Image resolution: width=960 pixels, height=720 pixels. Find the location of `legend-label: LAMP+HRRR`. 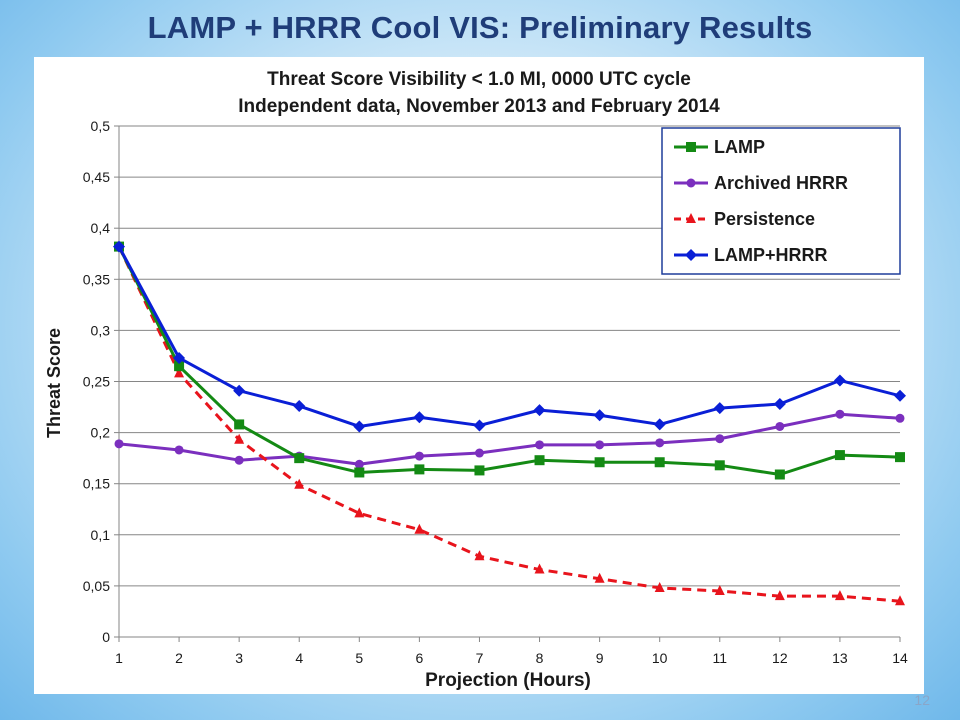

legend-label: LAMP+HRRR is located at coordinates (771, 255).